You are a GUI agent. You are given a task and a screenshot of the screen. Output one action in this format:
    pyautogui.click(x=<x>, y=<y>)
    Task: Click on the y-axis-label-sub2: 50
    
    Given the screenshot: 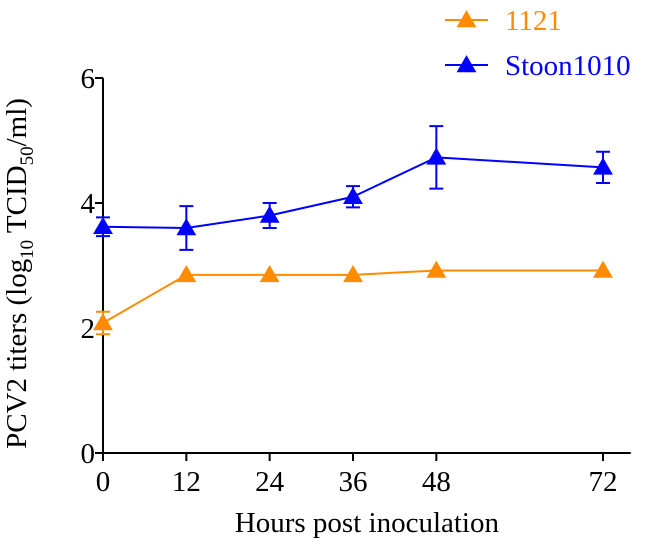 What is the action you would take?
    pyautogui.click(x=27, y=155)
    